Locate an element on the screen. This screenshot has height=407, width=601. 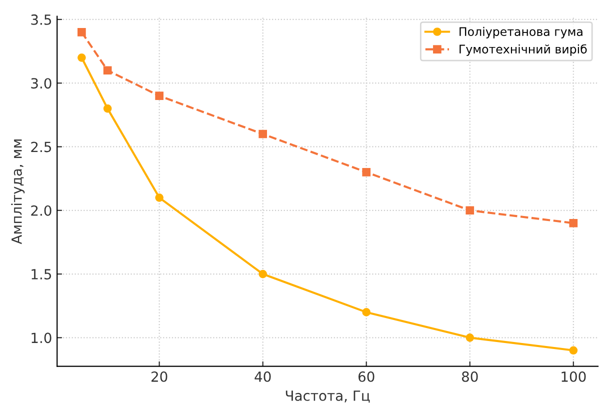
y-tick-label: 1.0 is located at coordinates (42, 338).